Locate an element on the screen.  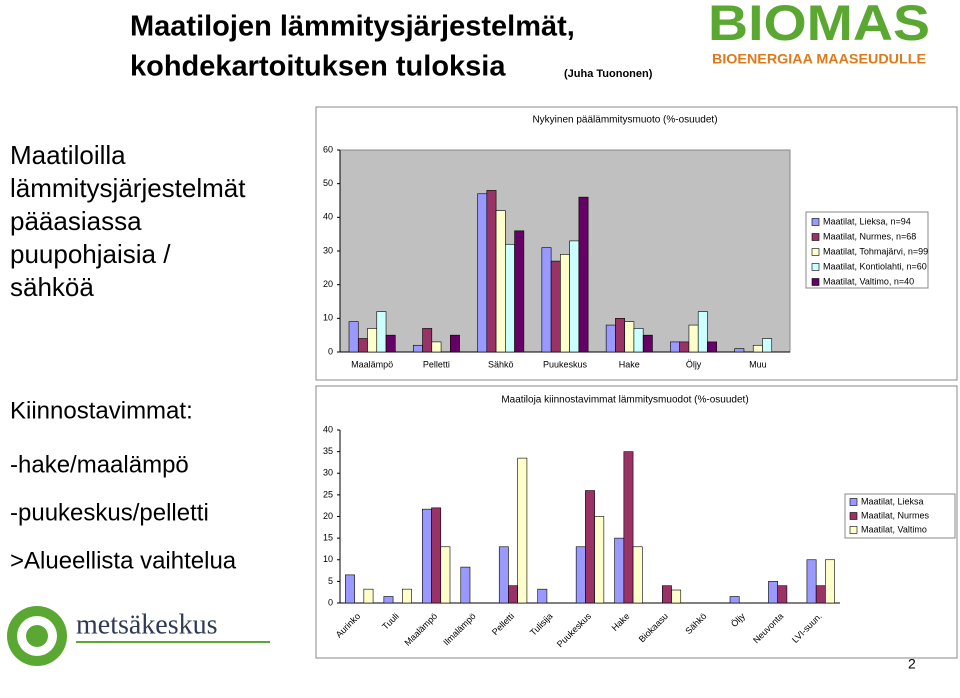
left-text: >Alueellista vaihtelua is located at coordinates (123, 560).